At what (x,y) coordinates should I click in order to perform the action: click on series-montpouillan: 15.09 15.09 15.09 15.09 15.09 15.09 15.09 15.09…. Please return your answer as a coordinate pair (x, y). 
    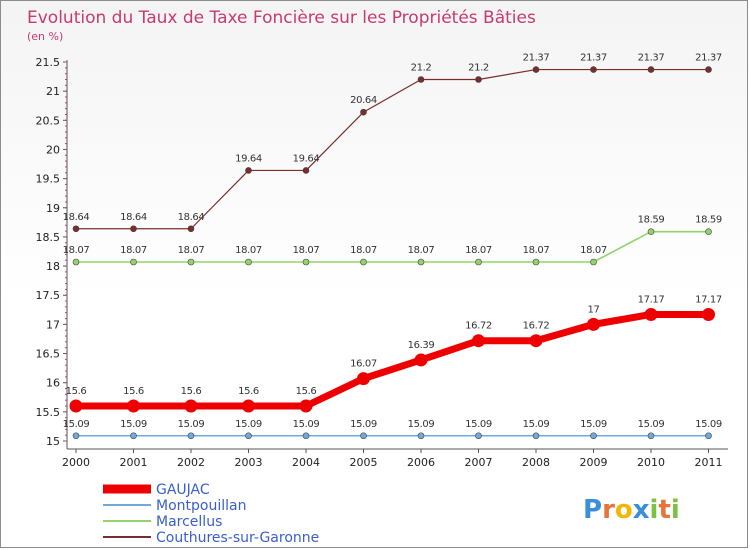
    Looking at the image, I should click on (392, 429).